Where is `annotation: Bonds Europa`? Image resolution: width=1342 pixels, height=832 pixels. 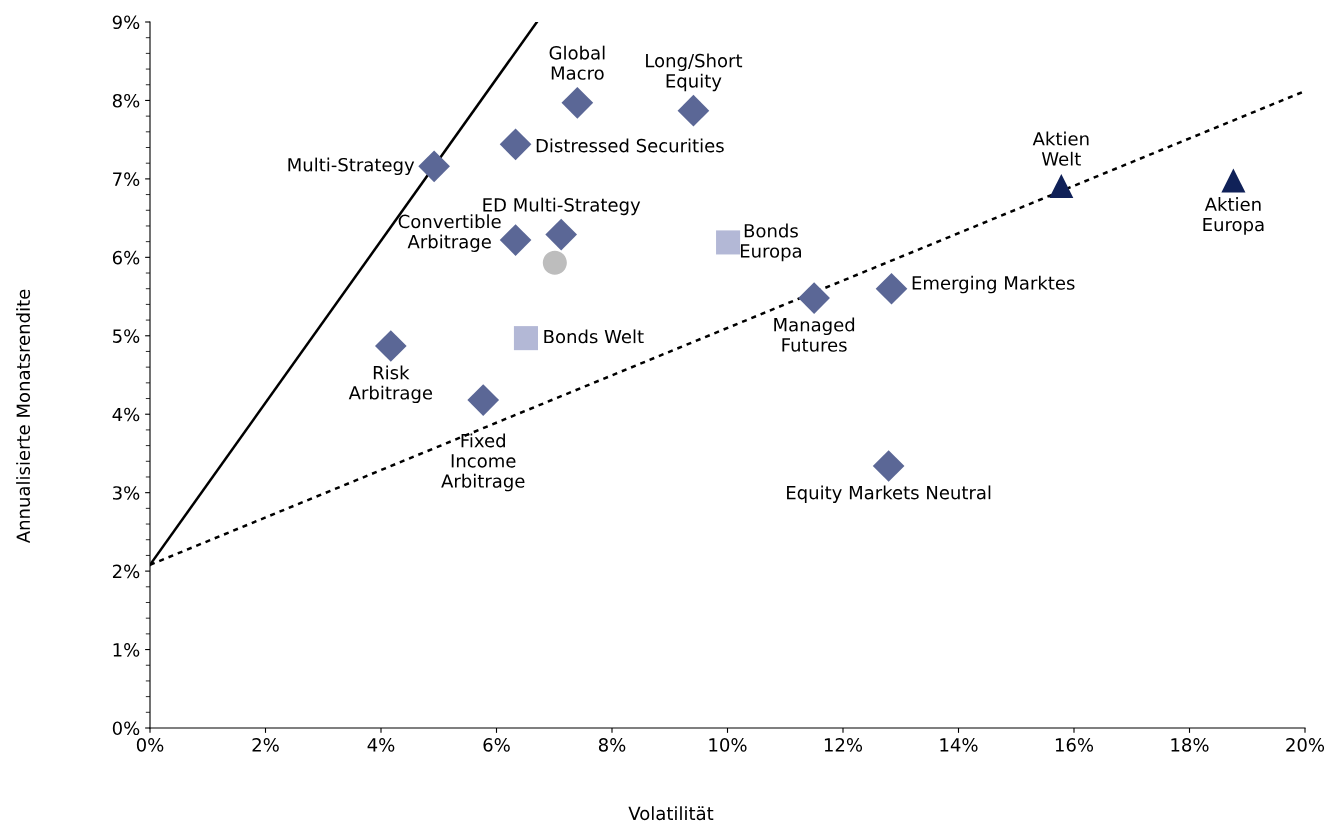
annotation: Bonds Europa is located at coordinates (770, 242).